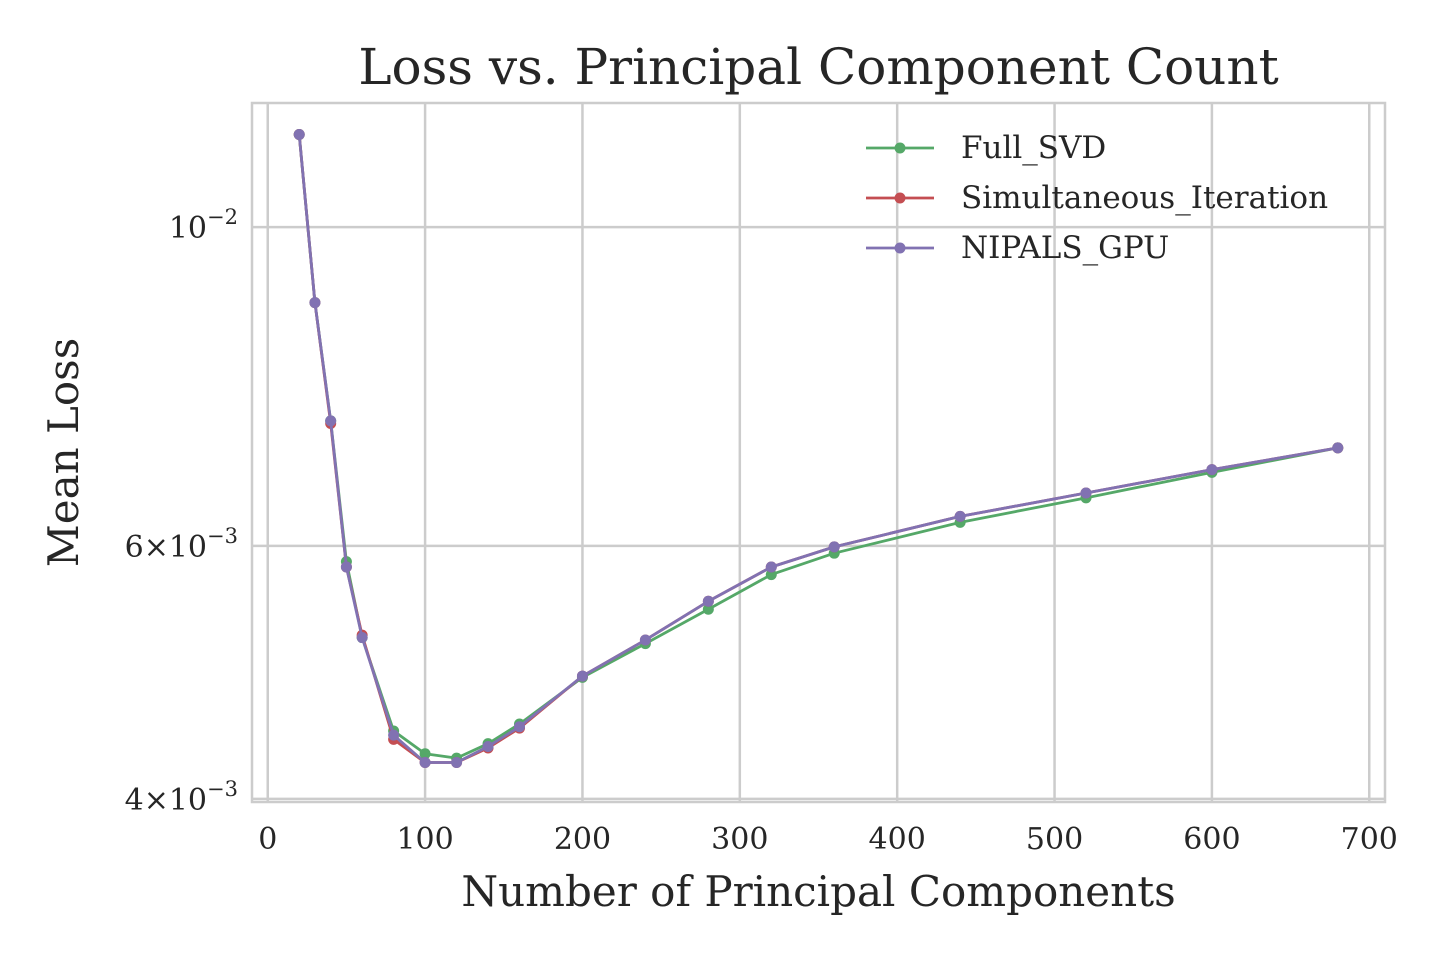 This screenshot has width=1440, height=960. I want to click on x-tick-label: 300, so click(739, 839).